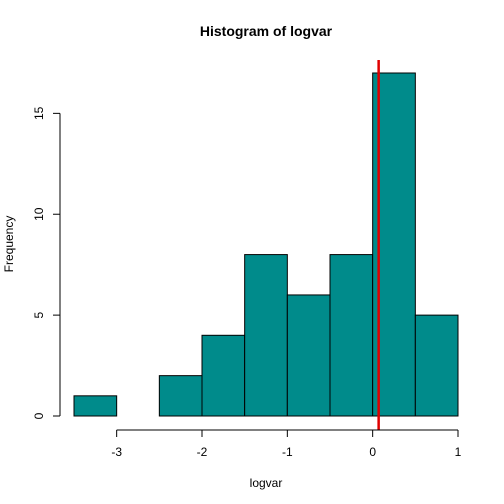 The height and width of the screenshot is (504, 504). What do you see at coordinates (266, 483) in the screenshot?
I see `x-axis-label: logvar` at bounding box center [266, 483].